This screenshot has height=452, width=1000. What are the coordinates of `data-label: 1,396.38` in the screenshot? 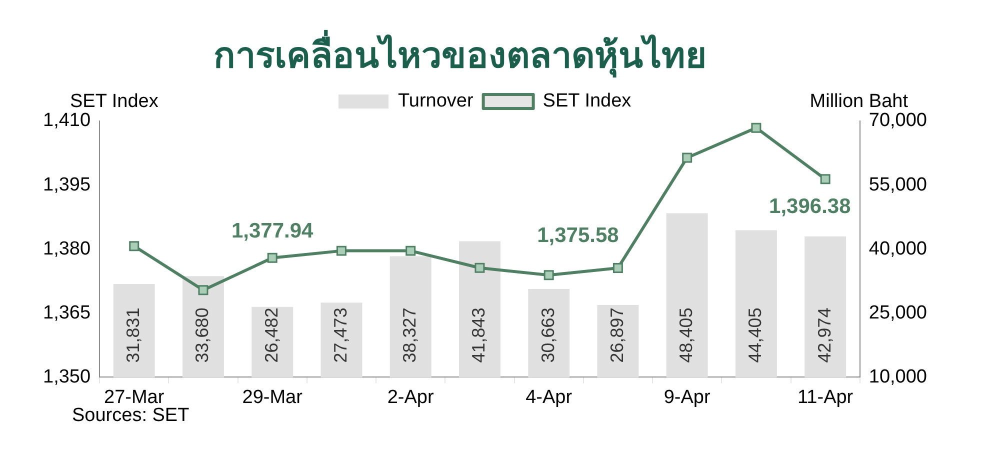 It's located at (810, 206).